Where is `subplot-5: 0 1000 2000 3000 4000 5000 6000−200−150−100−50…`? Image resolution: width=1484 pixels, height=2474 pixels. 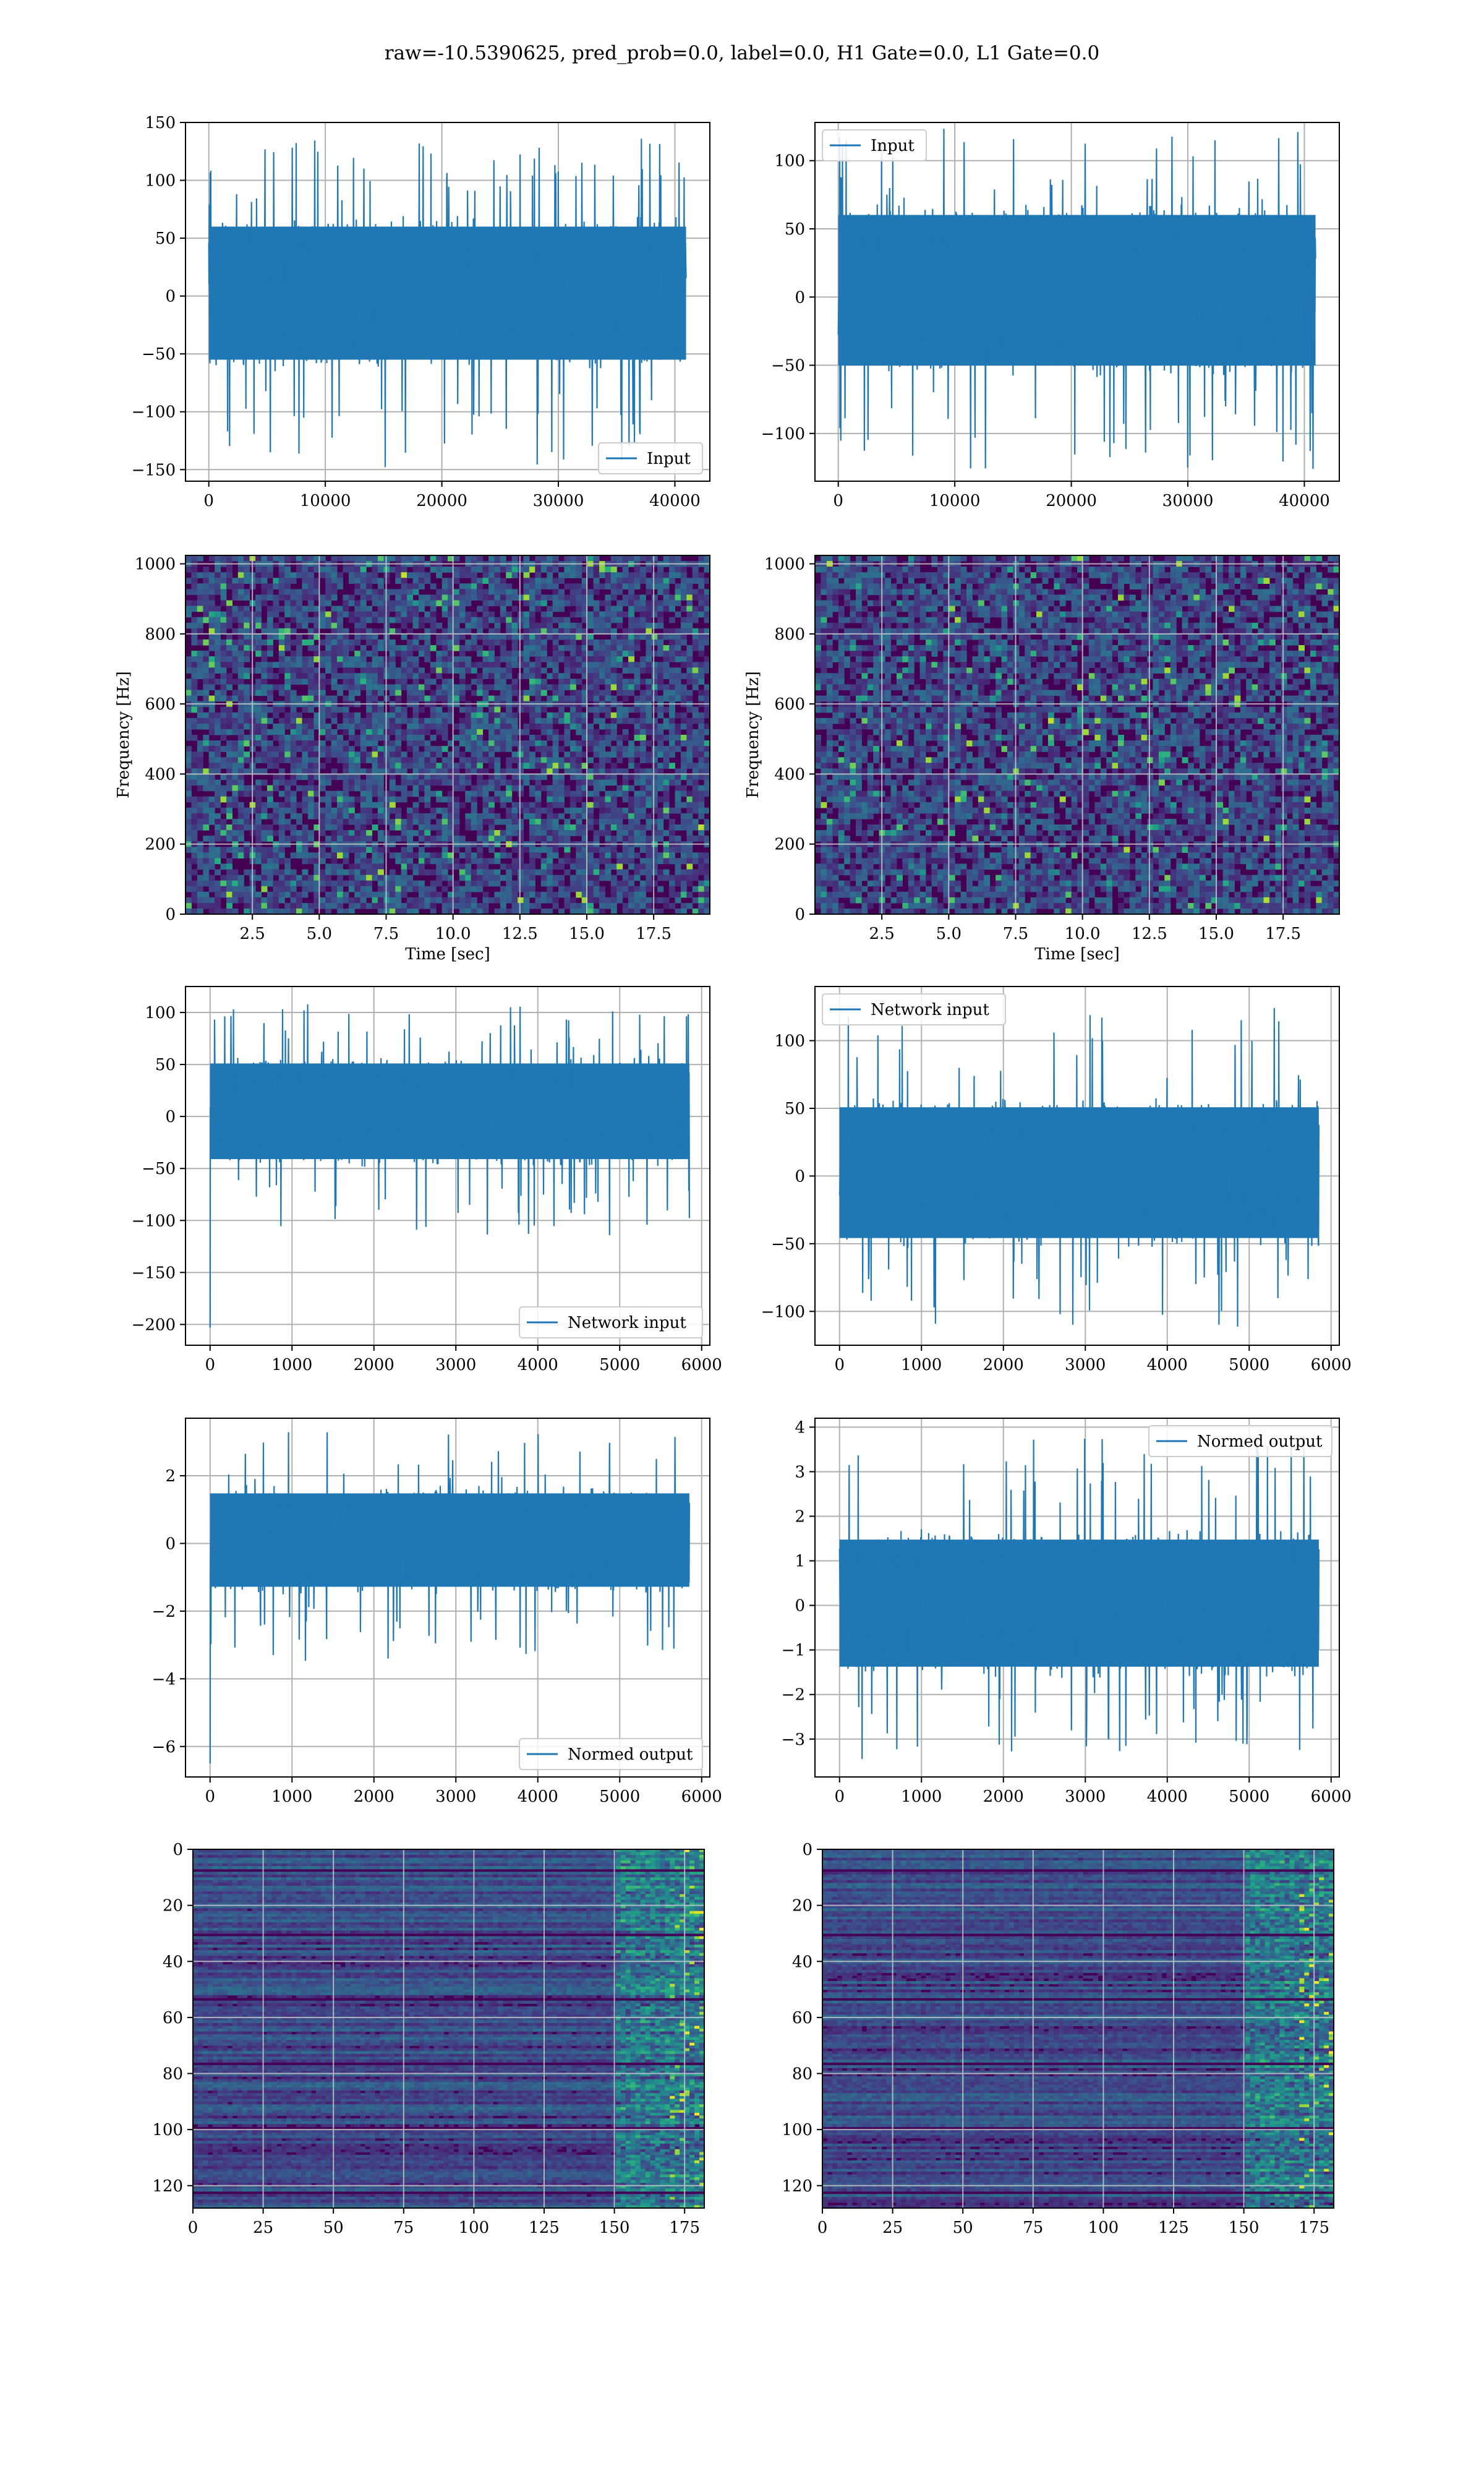
subplot-5: 0 1000 2000 3000 4000 5000 6000−200−150−100−50… is located at coordinates (427, 1180).